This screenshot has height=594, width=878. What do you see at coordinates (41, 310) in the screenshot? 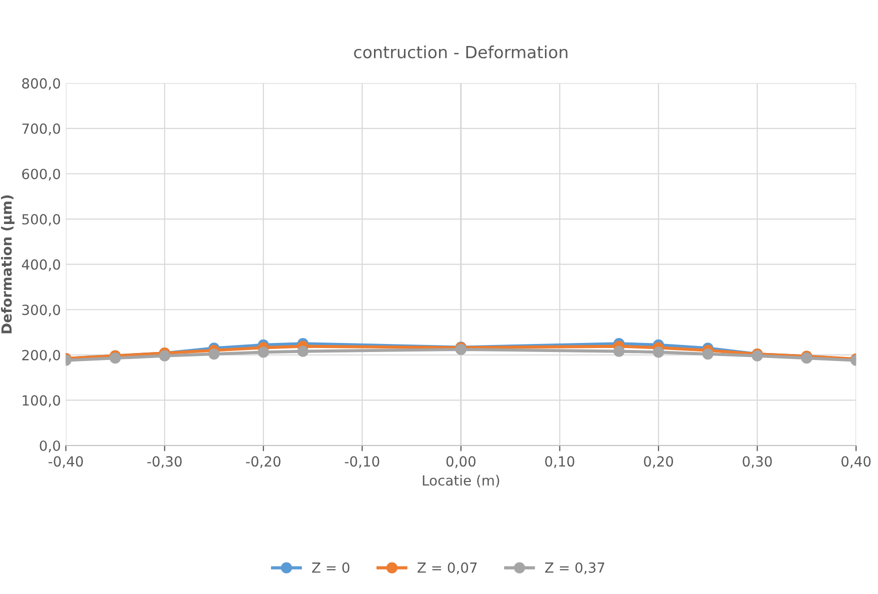
I see `y-tick-label: 300,0` at bounding box center [41, 310].